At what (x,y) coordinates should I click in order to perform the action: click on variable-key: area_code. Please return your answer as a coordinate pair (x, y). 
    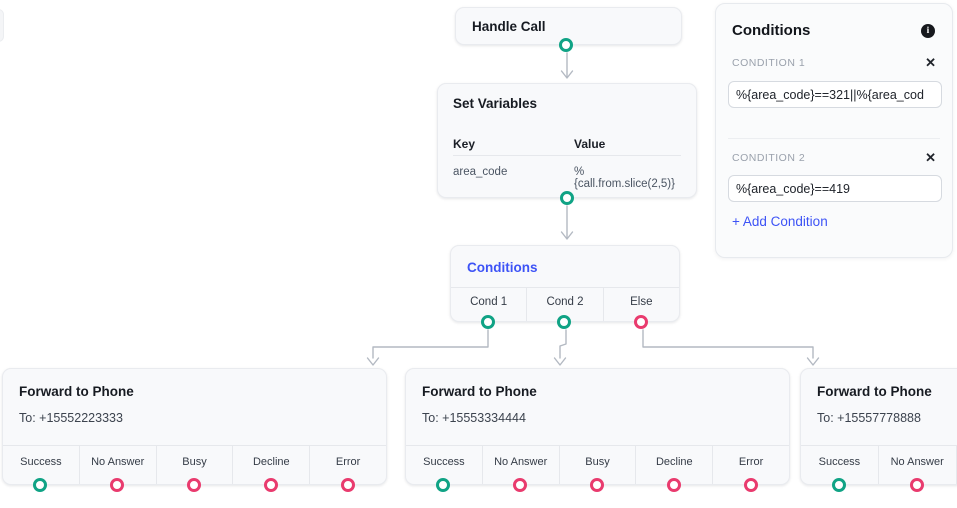
    Looking at the image, I should click on (480, 172).